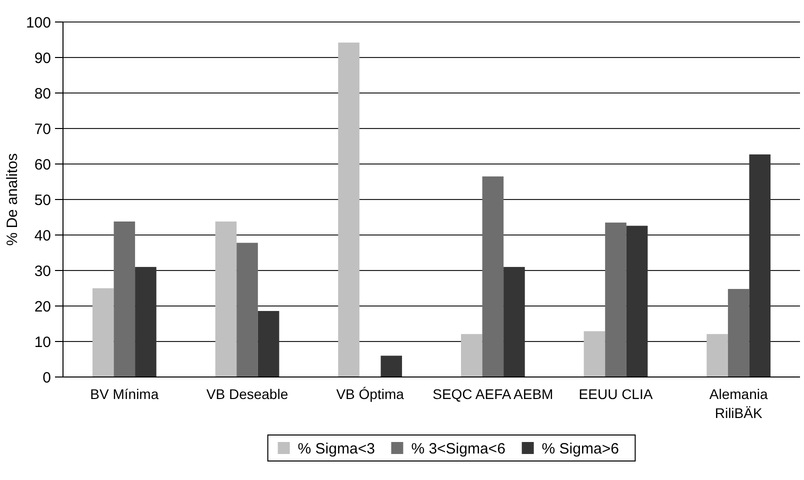 The width and height of the screenshot is (804, 480). What do you see at coordinates (493, 394) in the screenshot?
I see `x-tick-label: SEQC AEFA AEBM` at bounding box center [493, 394].